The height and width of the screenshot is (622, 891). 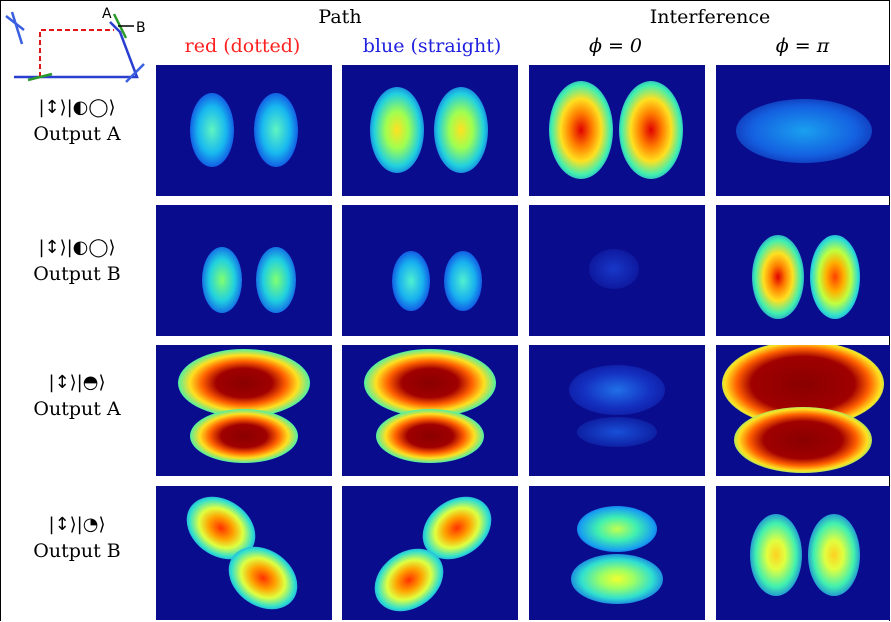 What do you see at coordinates (617, 130) in the screenshot?
I see `image-panel-r1-phi0` at bounding box center [617, 130].